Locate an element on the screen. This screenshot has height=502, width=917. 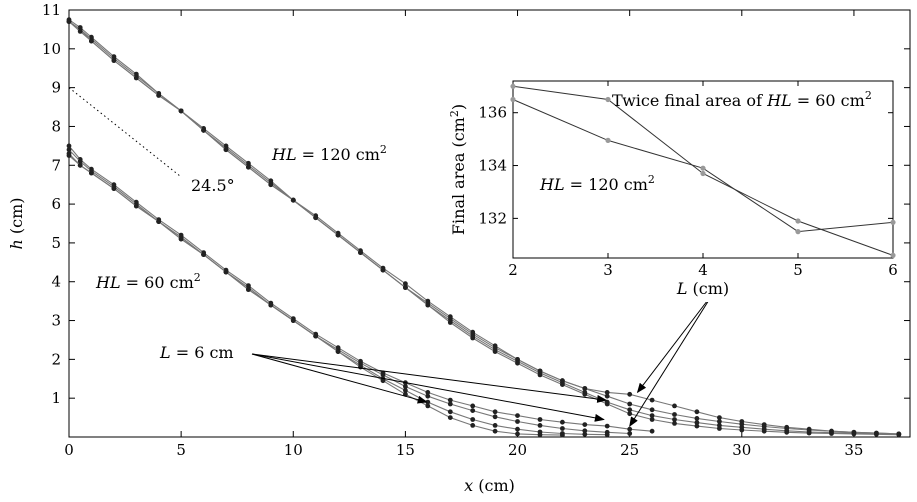
arrow-l2-b is located at coordinates (672, 359).